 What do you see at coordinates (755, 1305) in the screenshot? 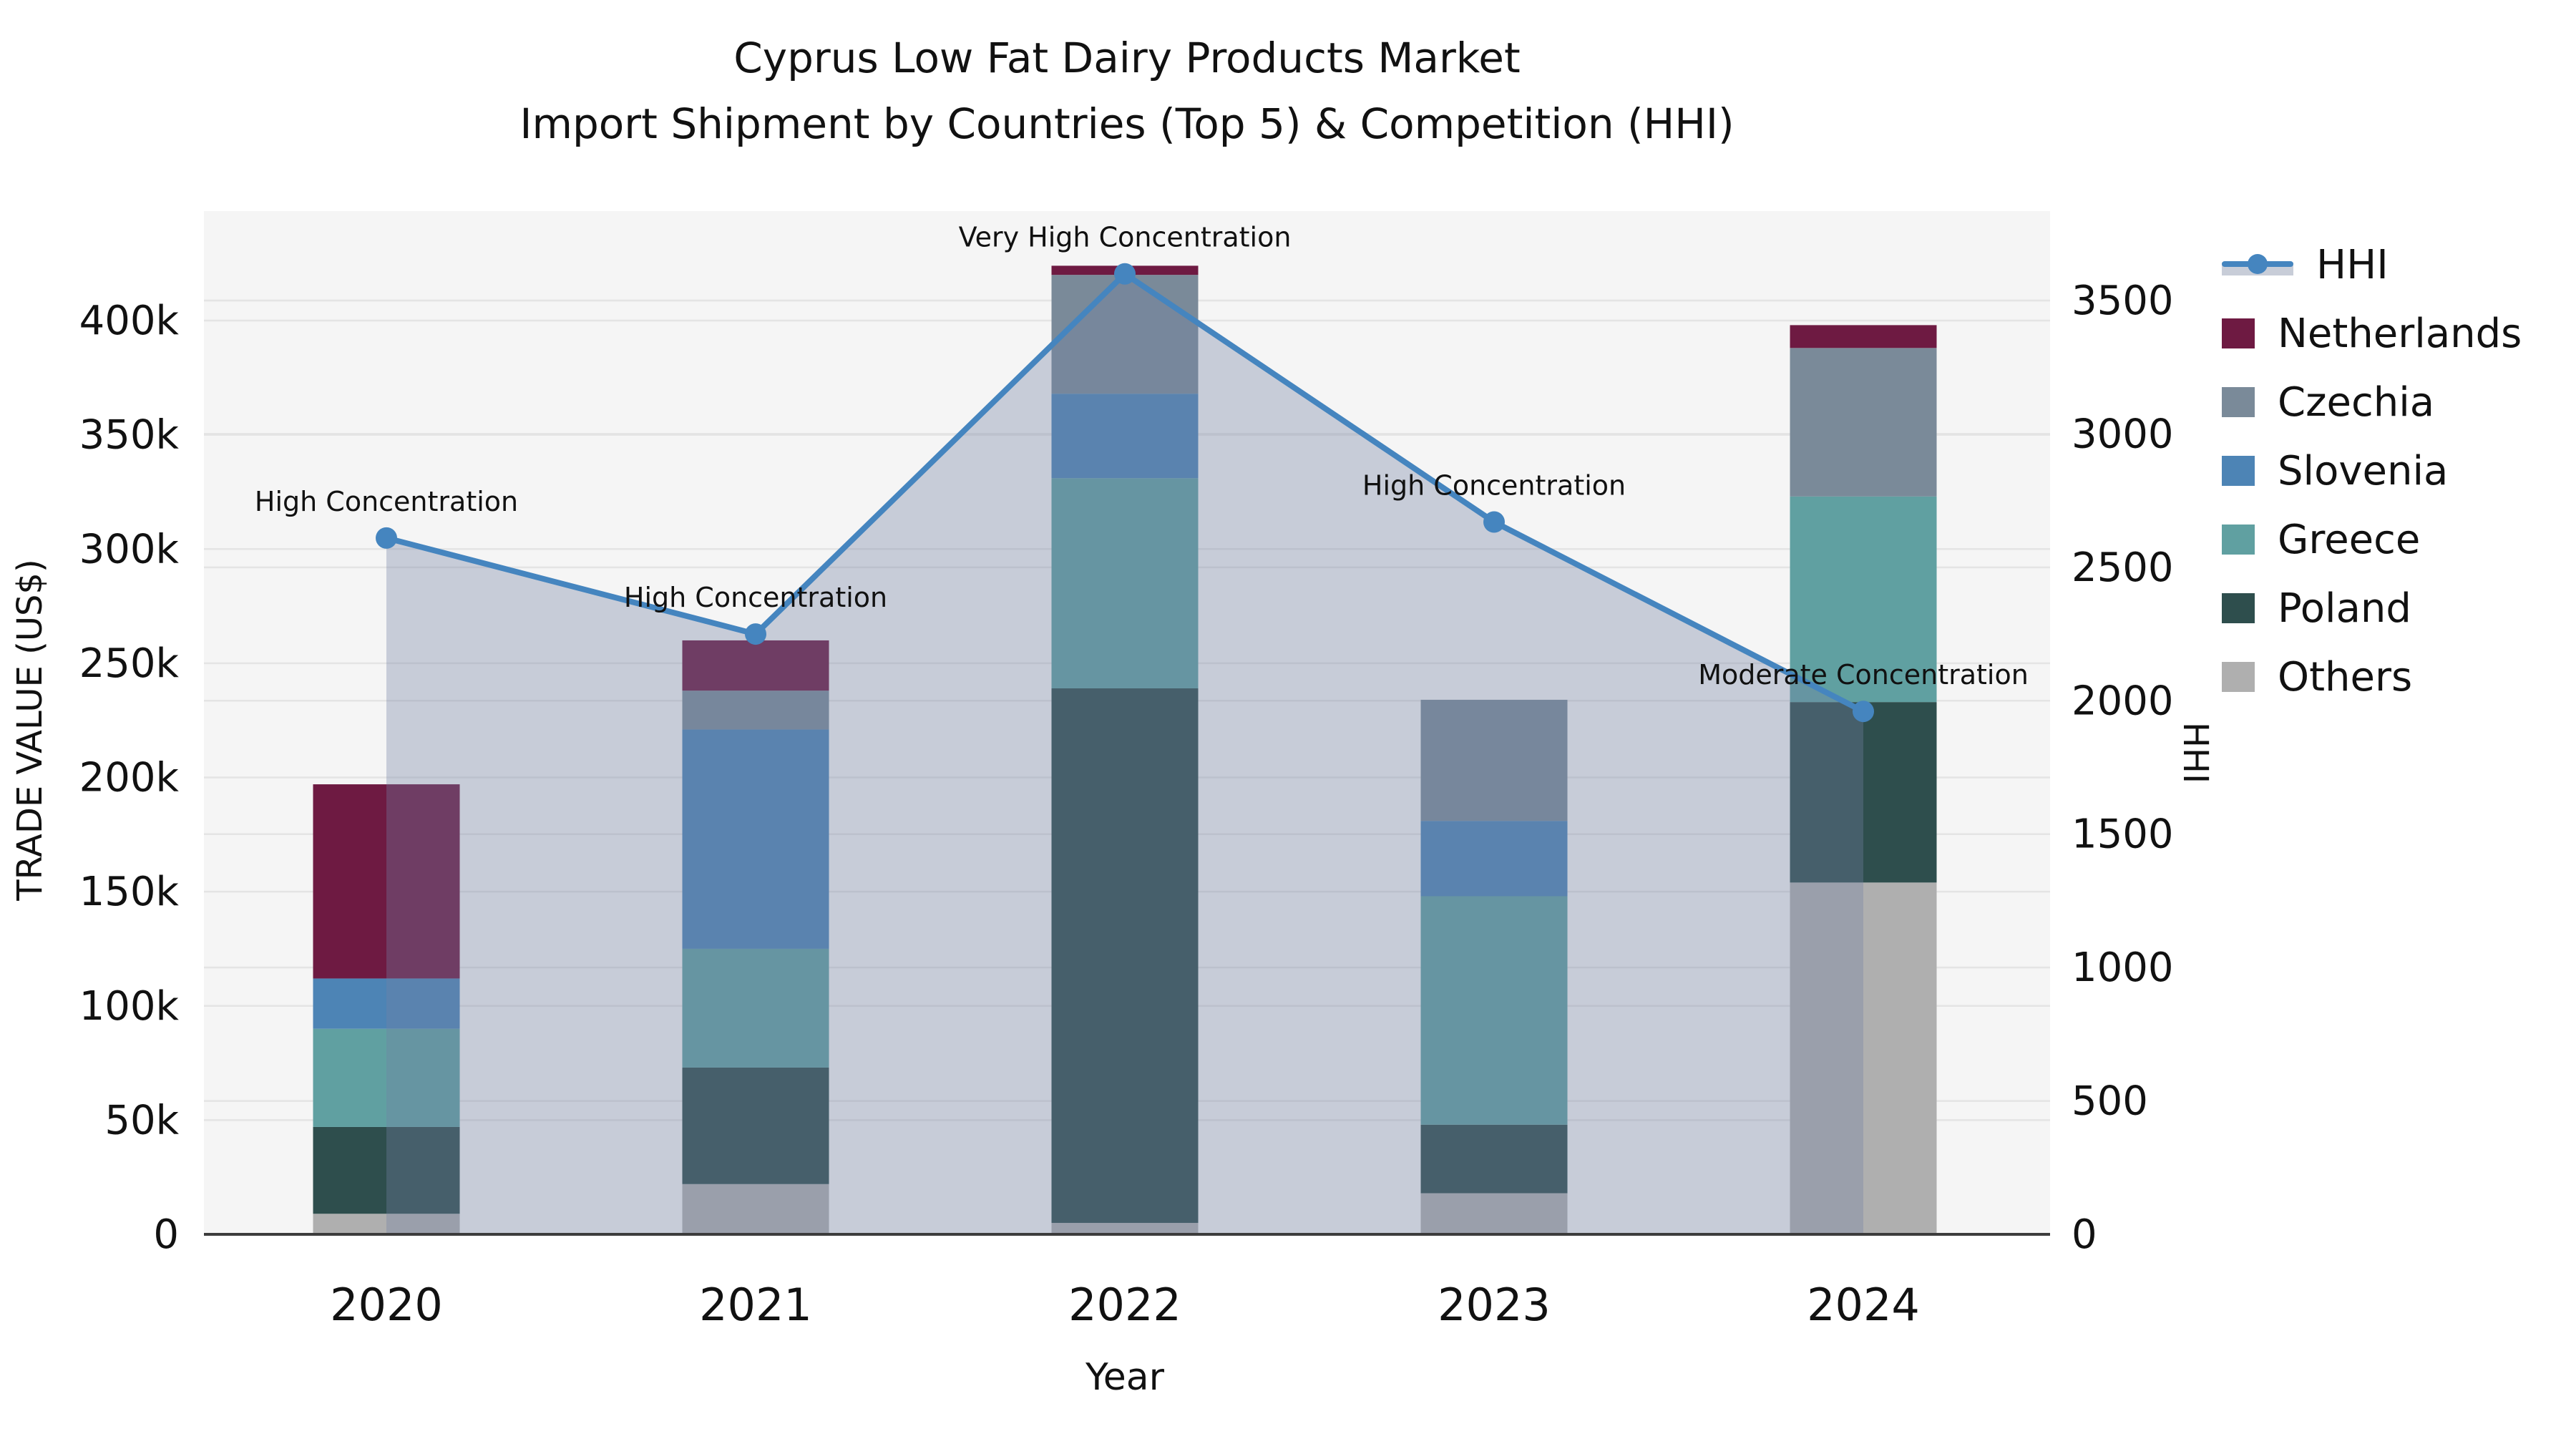
I see `x-tick-label-2021: 2021` at bounding box center [755, 1305].